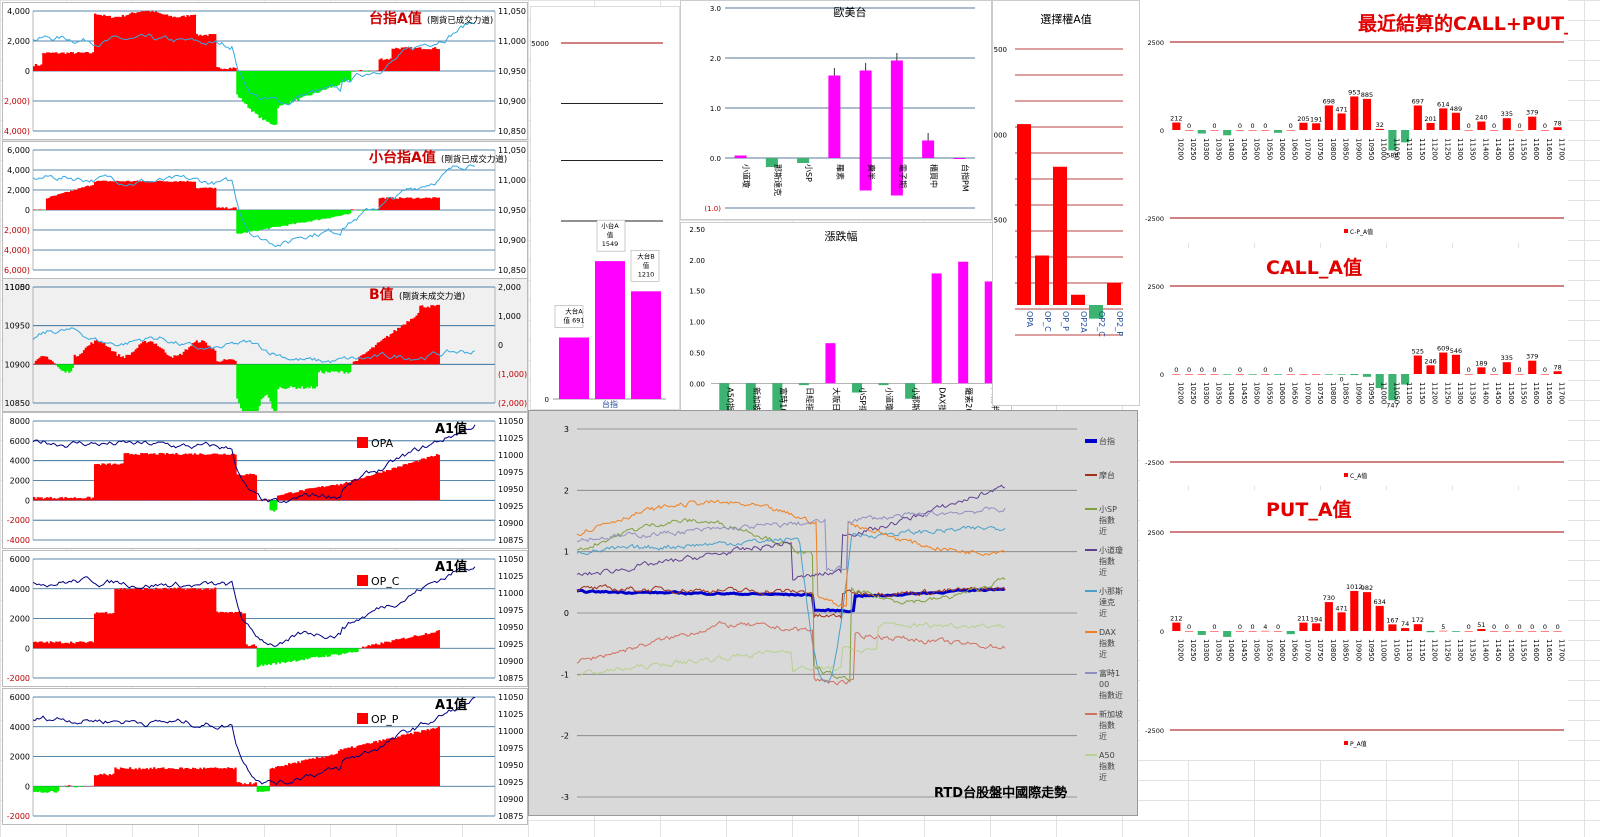 This screenshot has height=837, width=1600. Describe the element at coordinates (574, 320) in the screenshot. I see `data-label: 值 691` at that location.